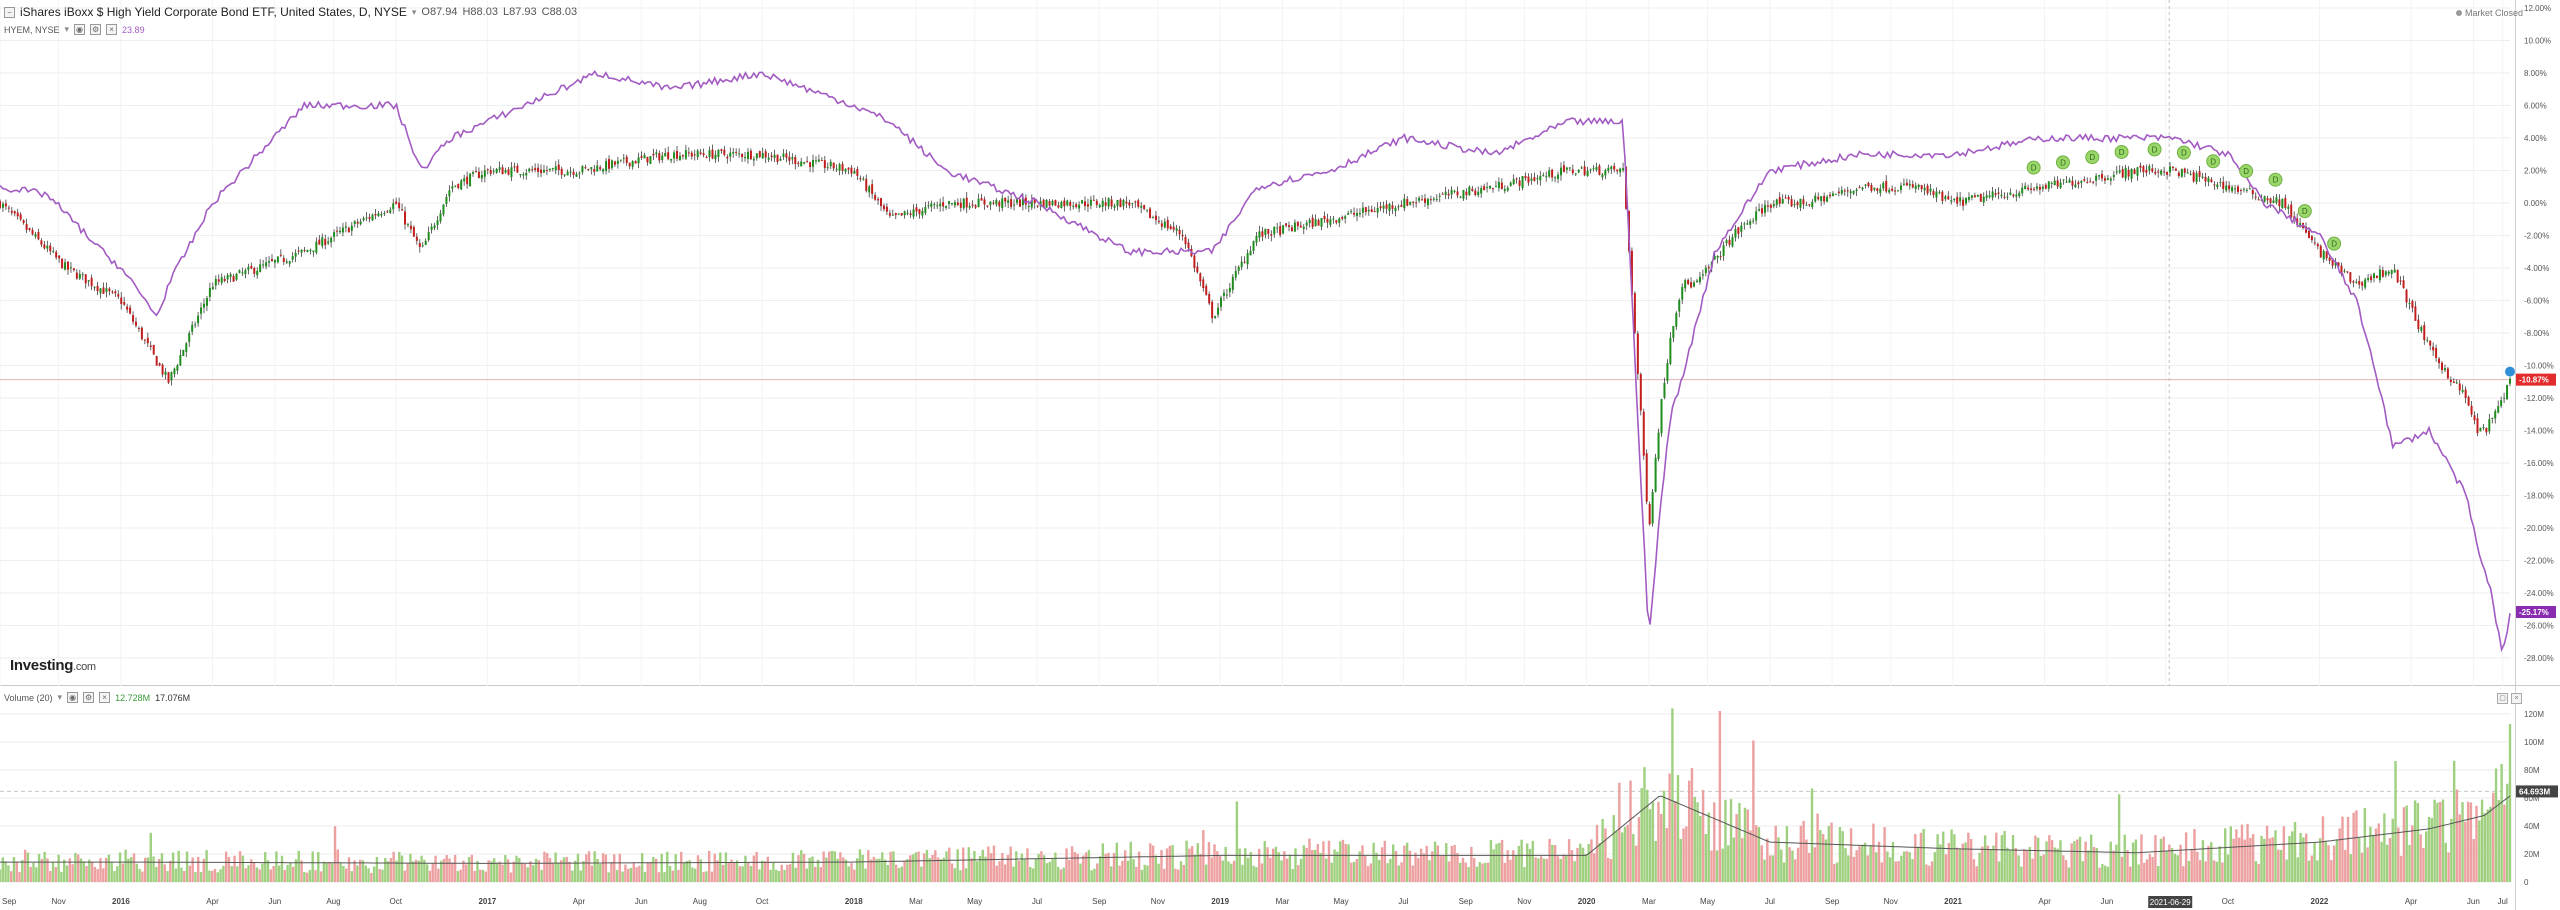  What do you see at coordinates (96, 29) in the screenshot?
I see `compare-settings-icon: ⚙` at bounding box center [96, 29].